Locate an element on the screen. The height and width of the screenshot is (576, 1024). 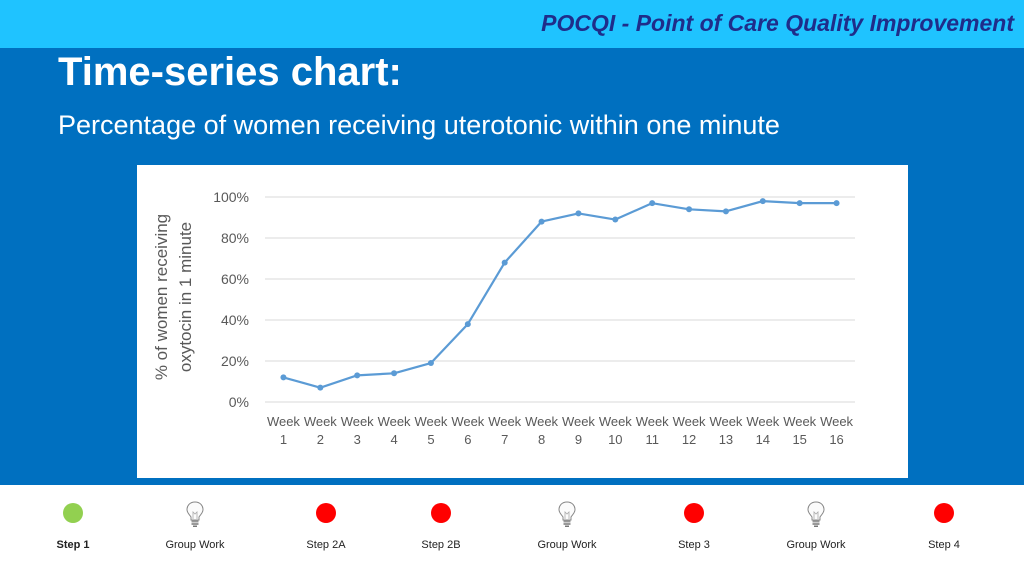
step-item-step-2b: Step 2B is located at coordinates (441, 530).